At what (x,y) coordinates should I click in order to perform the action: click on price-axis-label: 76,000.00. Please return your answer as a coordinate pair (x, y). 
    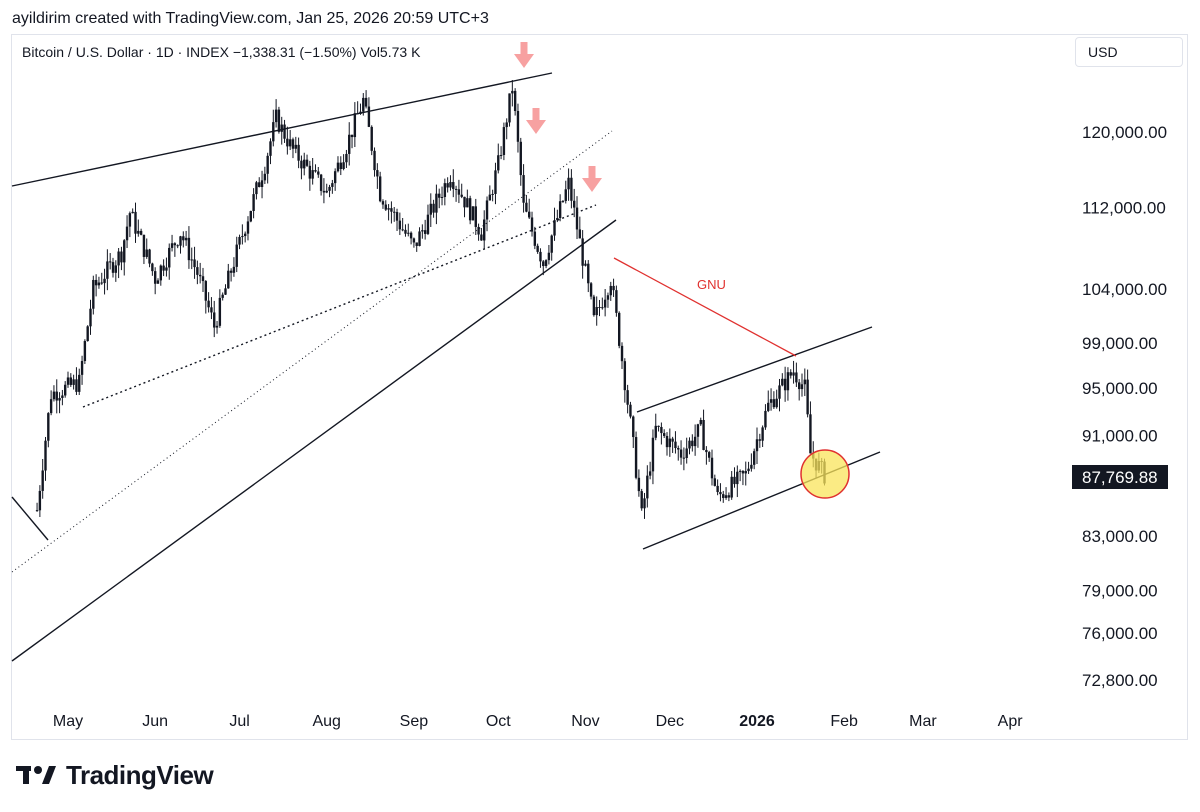
    Looking at the image, I should click on (1120, 633).